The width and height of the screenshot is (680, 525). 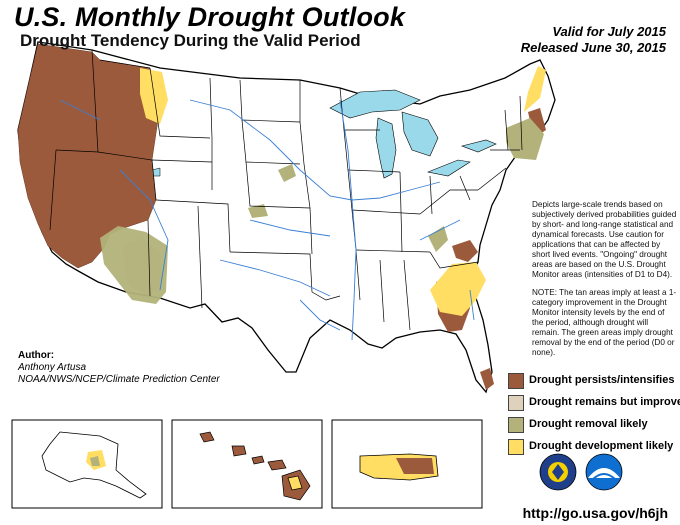 I want to click on author-heading: Author:, so click(x=36, y=355).